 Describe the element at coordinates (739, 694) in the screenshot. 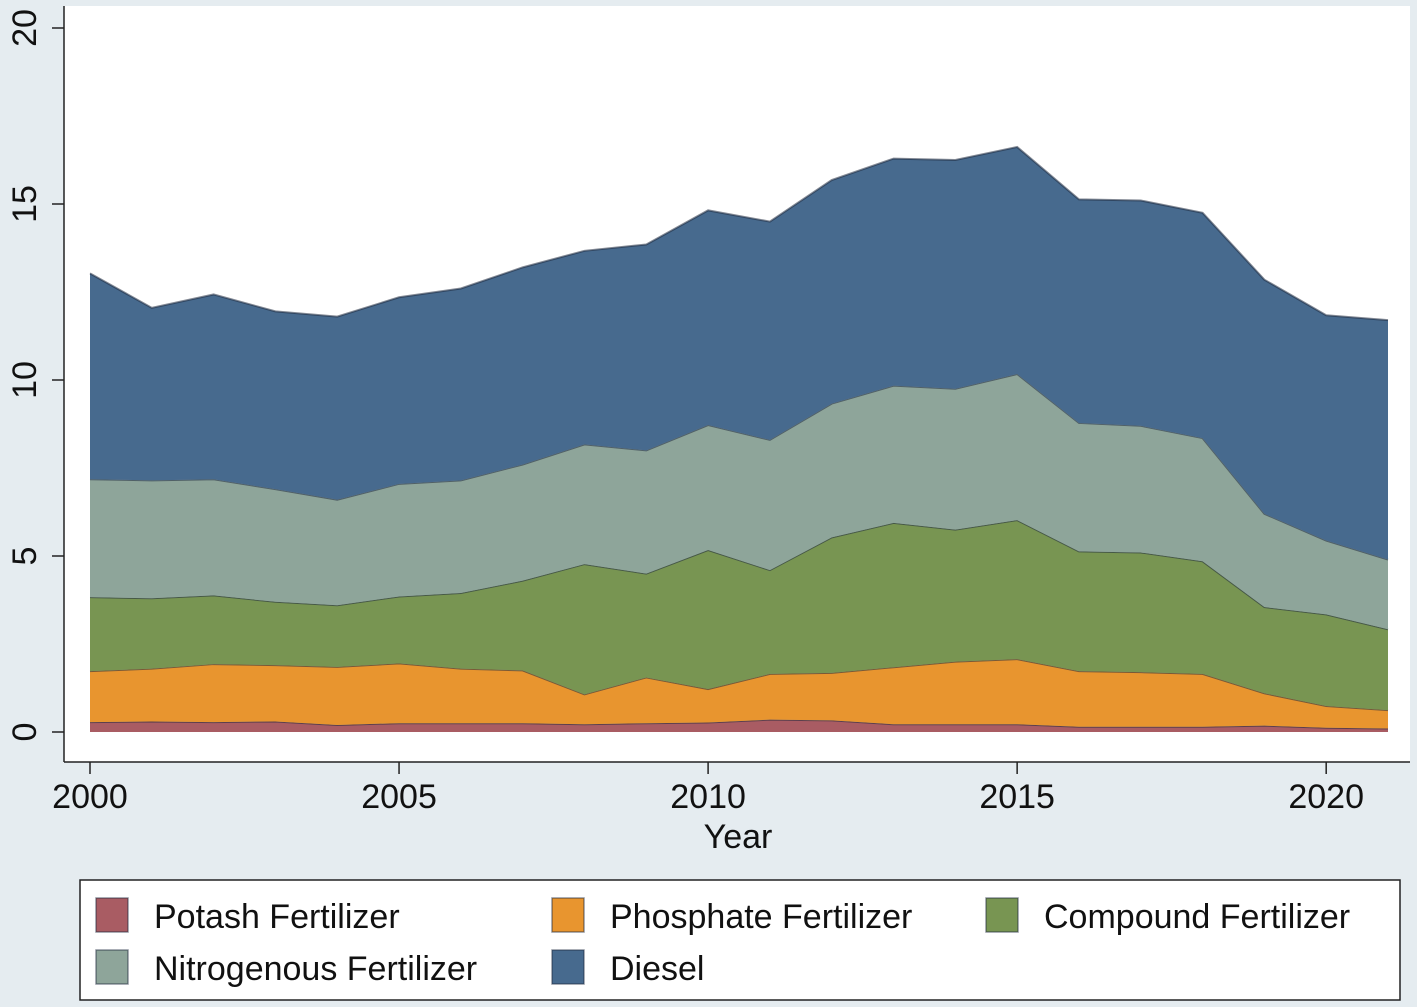

I see `area-phosphate-fertilizer` at that location.